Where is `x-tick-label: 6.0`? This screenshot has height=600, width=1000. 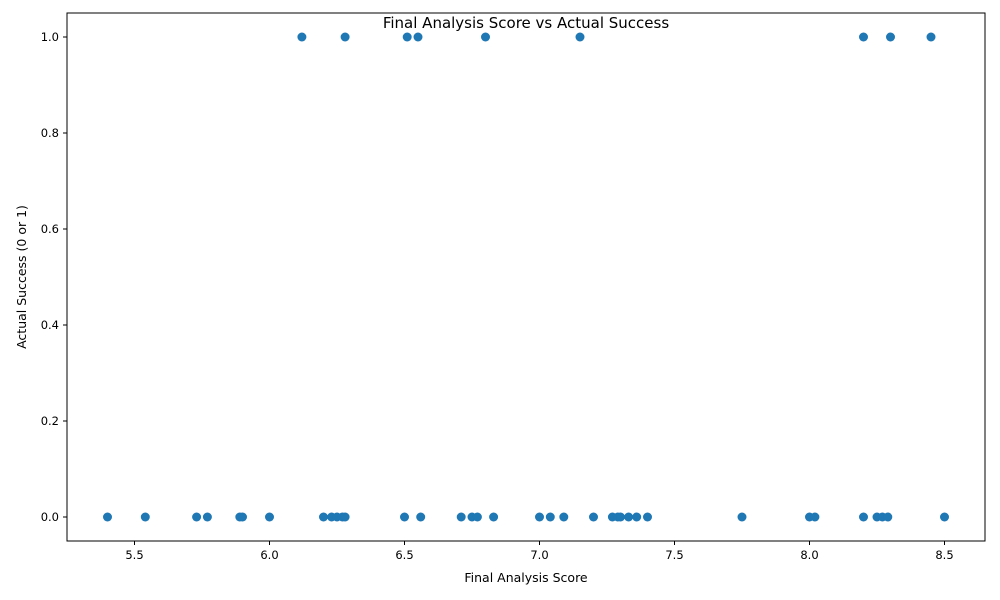
x-tick-label: 6.0 is located at coordinates (269, 555).